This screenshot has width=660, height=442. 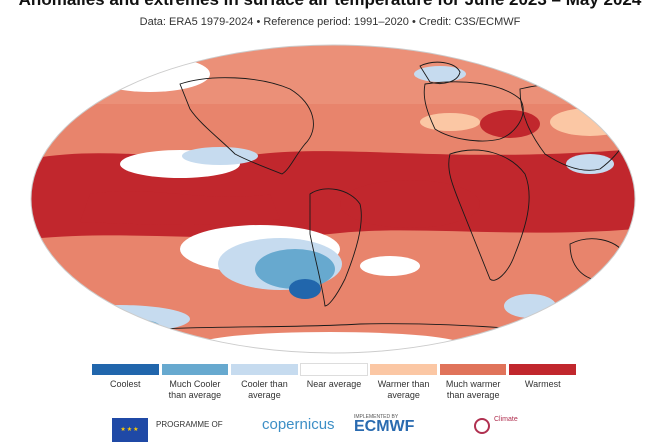 I want to click on south-pacific-coolest, so click(x=305, y=289).